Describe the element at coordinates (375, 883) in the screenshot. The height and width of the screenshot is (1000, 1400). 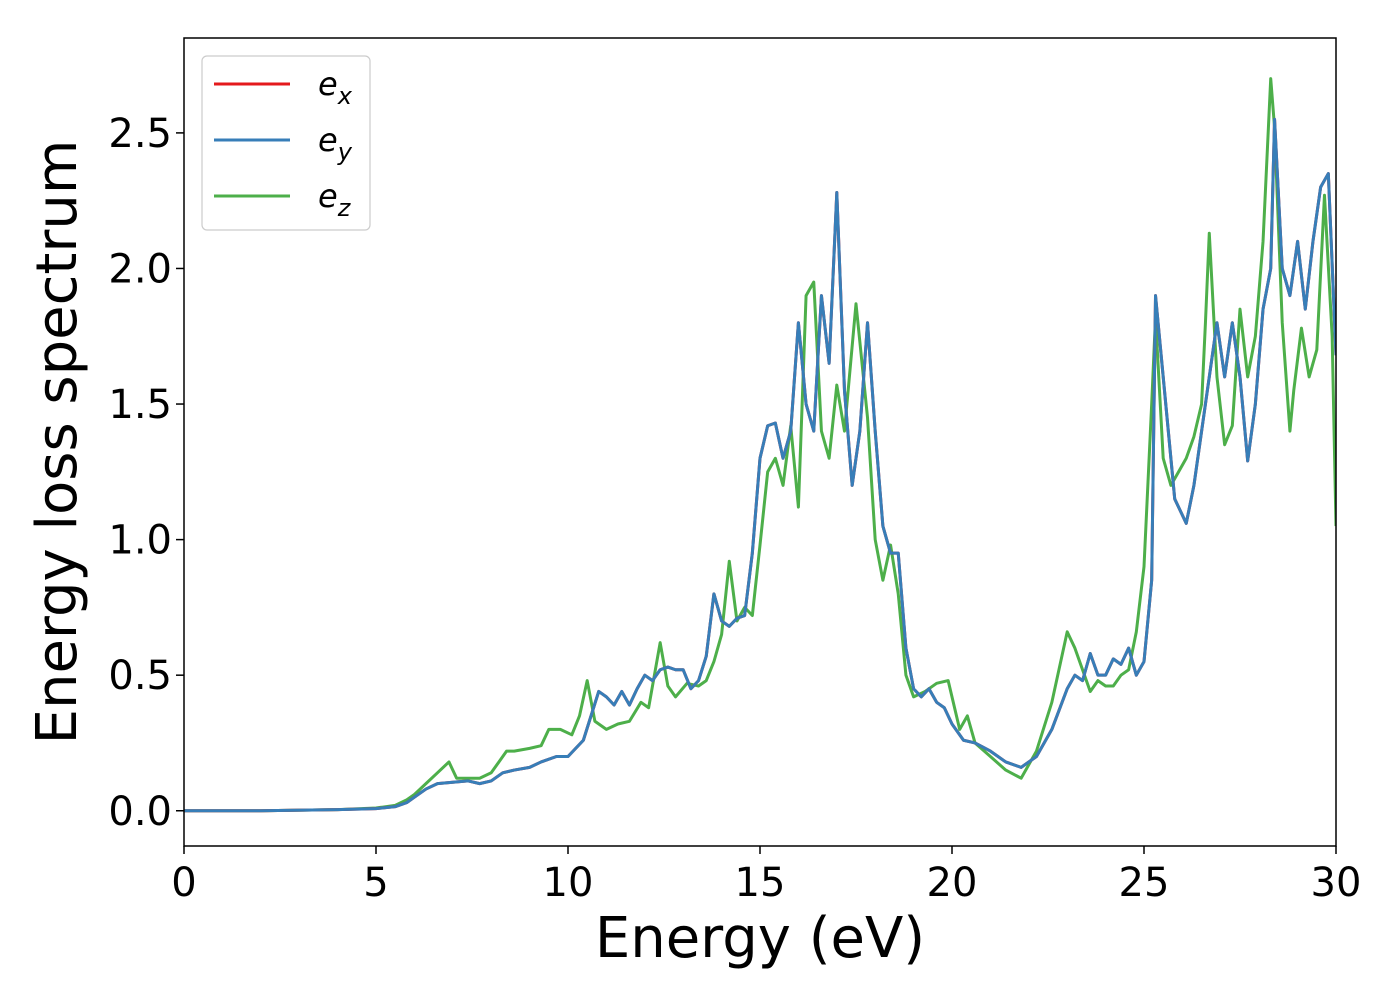
I see `x-tick-label: 5` at that location.